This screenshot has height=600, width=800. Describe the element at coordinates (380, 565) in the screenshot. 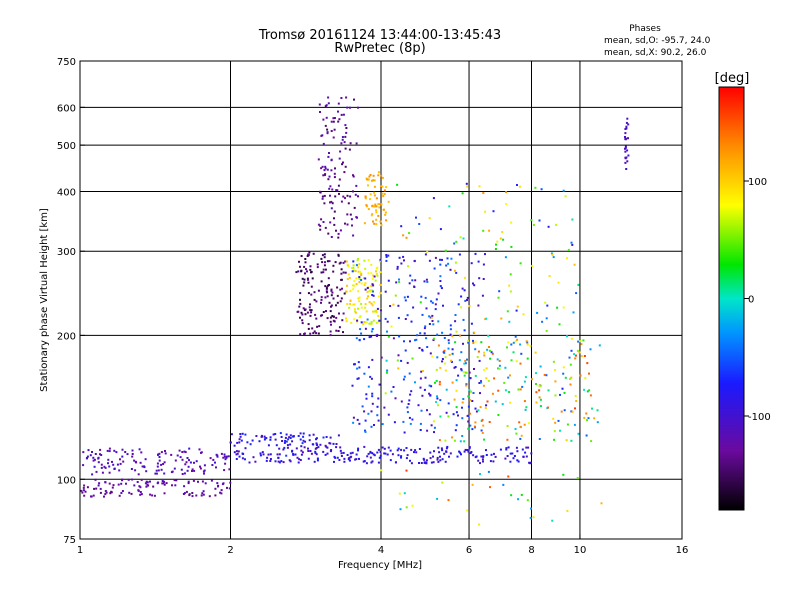

I see `x-axis-label: Frequency [MHz]` at that location.